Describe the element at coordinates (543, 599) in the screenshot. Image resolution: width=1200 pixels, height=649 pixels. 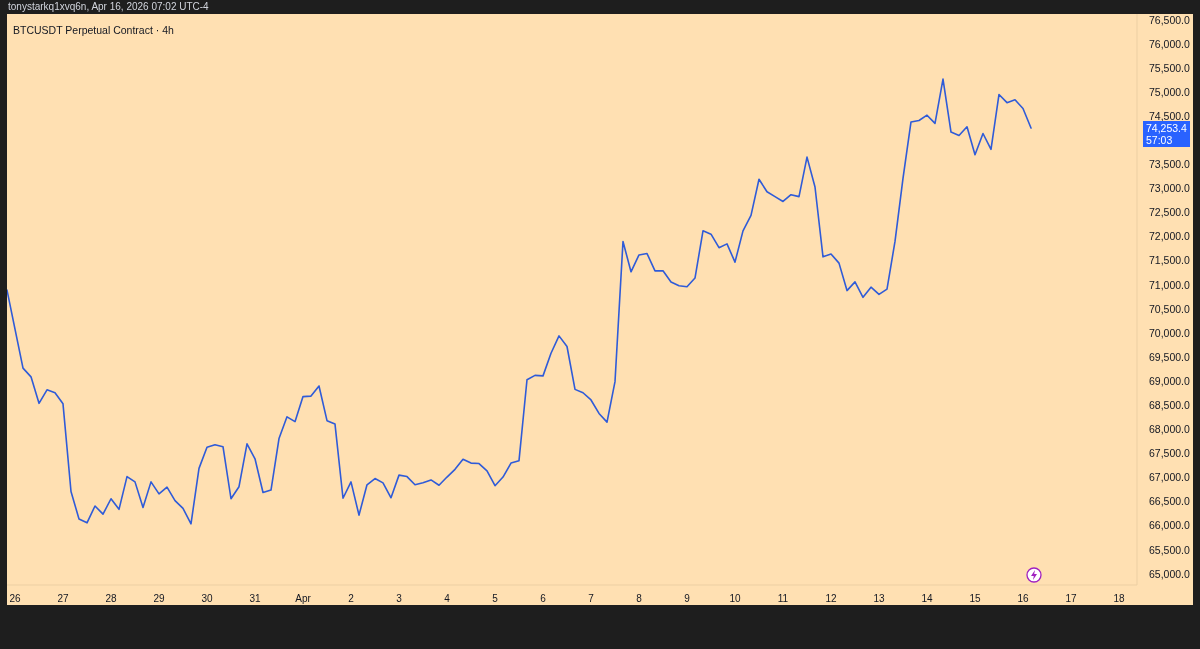
I see `x-tick-label: 6` at that location.